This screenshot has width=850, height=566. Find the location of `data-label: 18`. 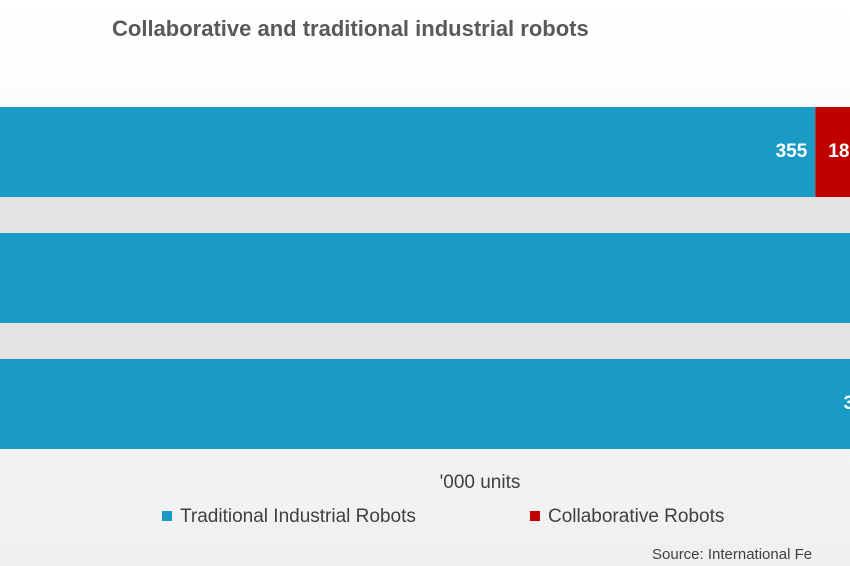

data-label: 18 is located at coordinates (838, 151).